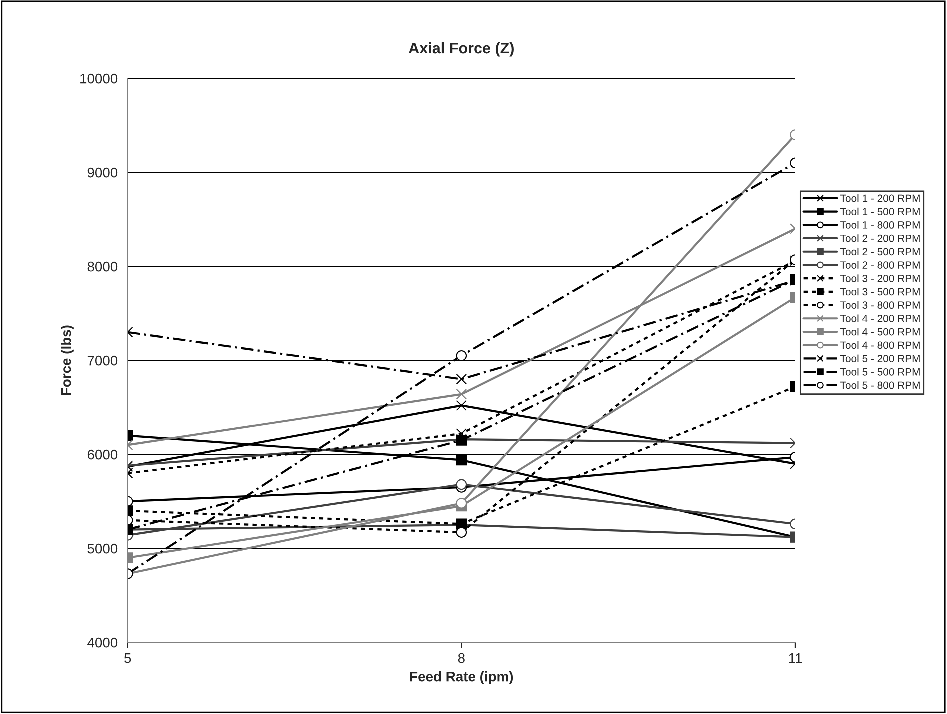 The image size is (947, 714). Describe the element at coordinates (880, 292) in the screenshot. I see `legend-label: Tool 3 - 500 RPM` at that location.